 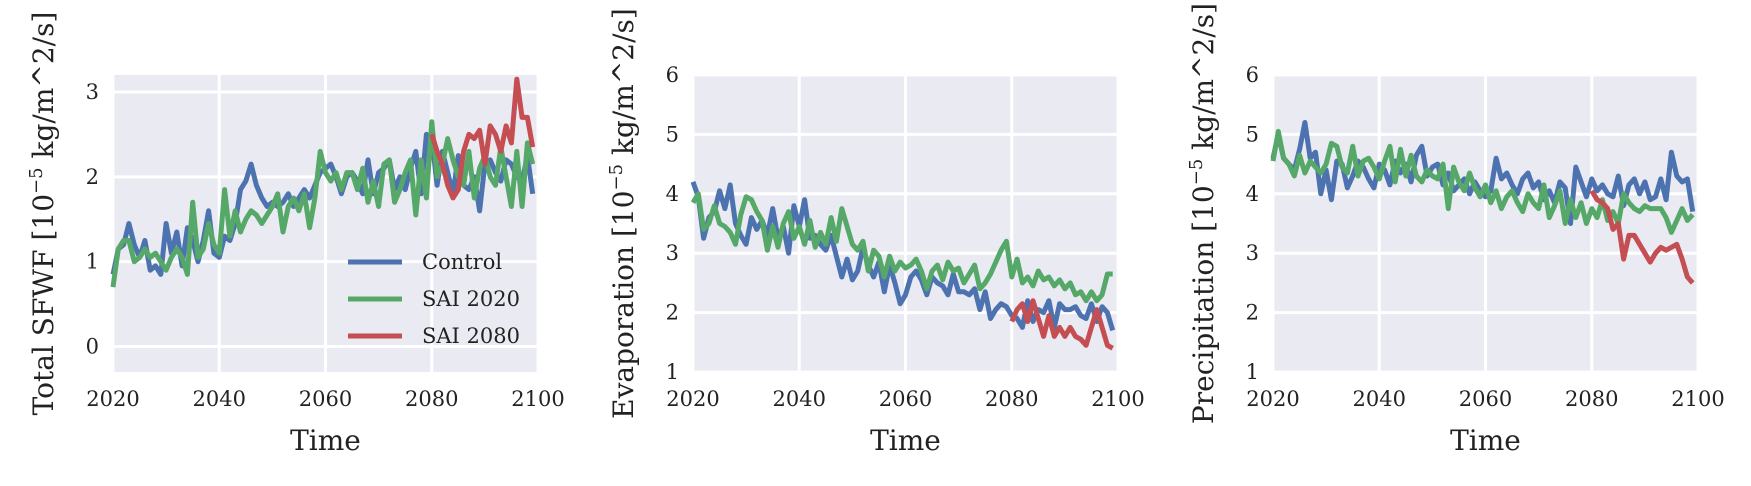 What do you see at coordinates (43, 304) in the screenshot?
I see `y-axis-label-prefix: Total SFWF [10` at bounding box center [43, 304].